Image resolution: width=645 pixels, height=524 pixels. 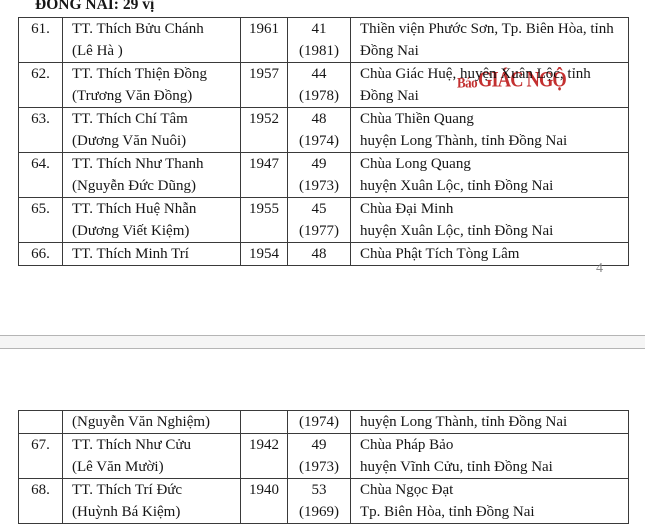 I want to click on text-line: 1957, so click(x=264, y=74).